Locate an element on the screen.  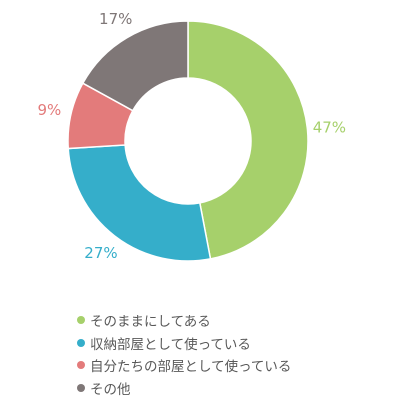
legend-label: その他 is located at coordinates (110, 389).